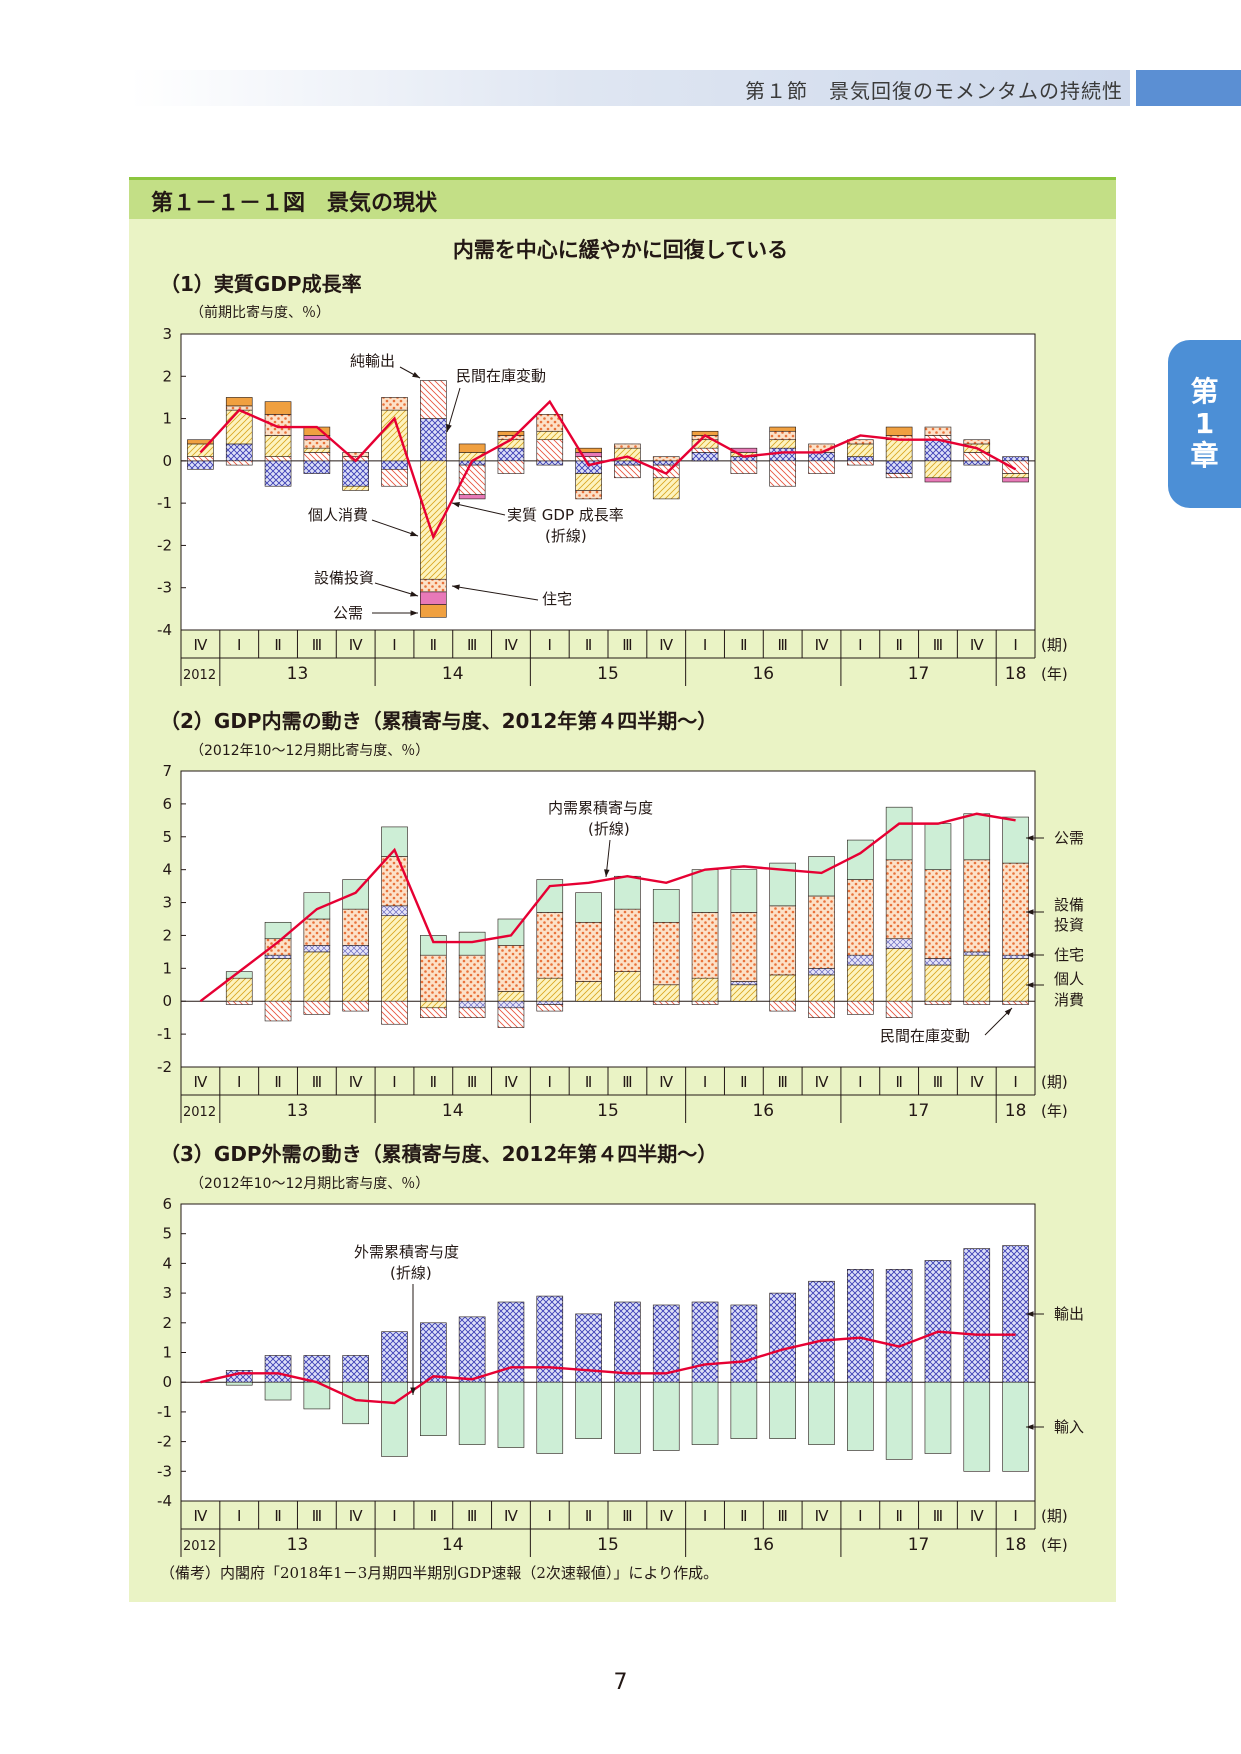 This screenshot has width=1241, height=1754. Describe the element at coordinates (1069, 925) in the screenshot. I see `annotation-capex: 投資` at that location.